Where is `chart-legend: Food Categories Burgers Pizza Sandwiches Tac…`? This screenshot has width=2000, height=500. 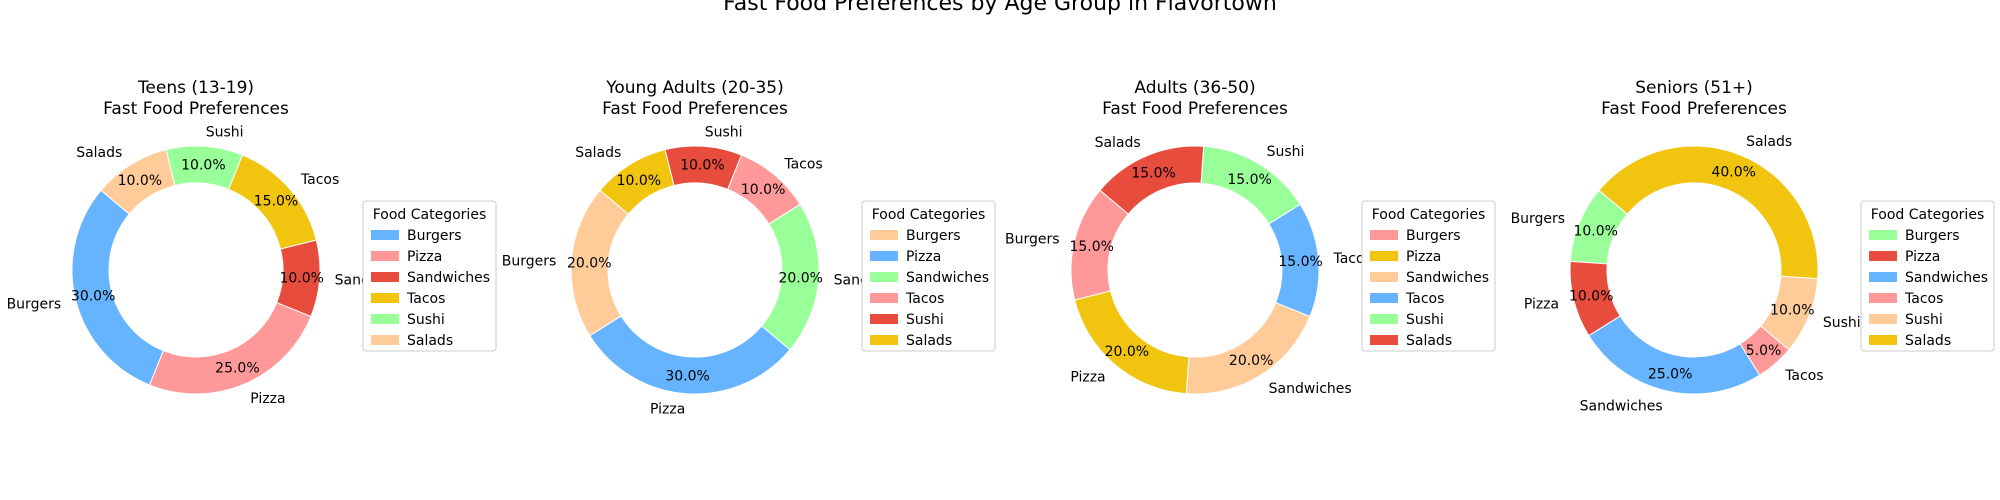
chart-legend: Food Categories Burgers Pizza Sandwiches Tac… is located at coordinates (429, 276).